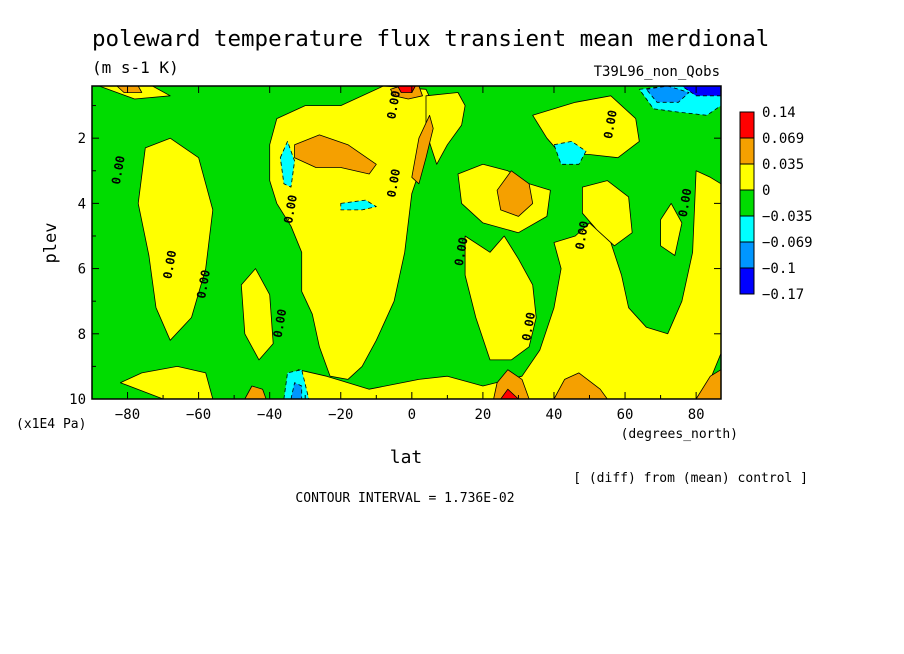  I want to click on colorbar-label: 0.035, so click(783, 165).